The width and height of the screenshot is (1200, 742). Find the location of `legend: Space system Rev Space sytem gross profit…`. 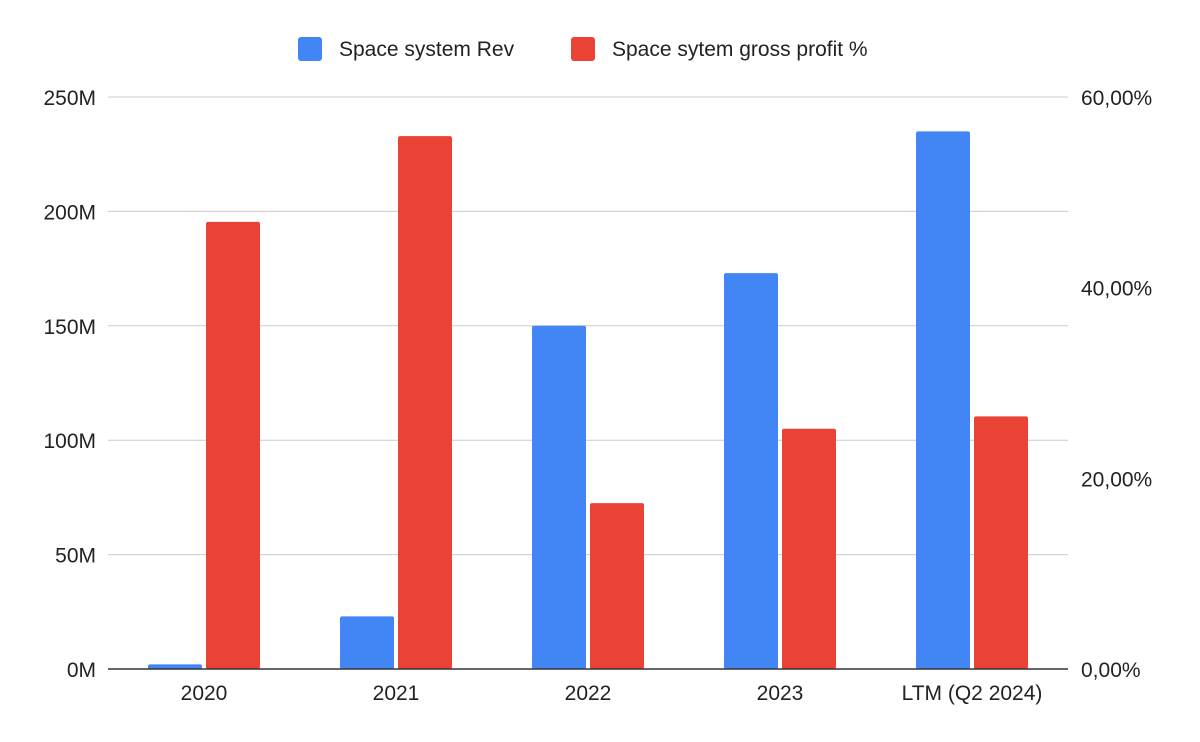

legend: Space system Rev Space sytem gross profit… is located at coordinates (583, 49).